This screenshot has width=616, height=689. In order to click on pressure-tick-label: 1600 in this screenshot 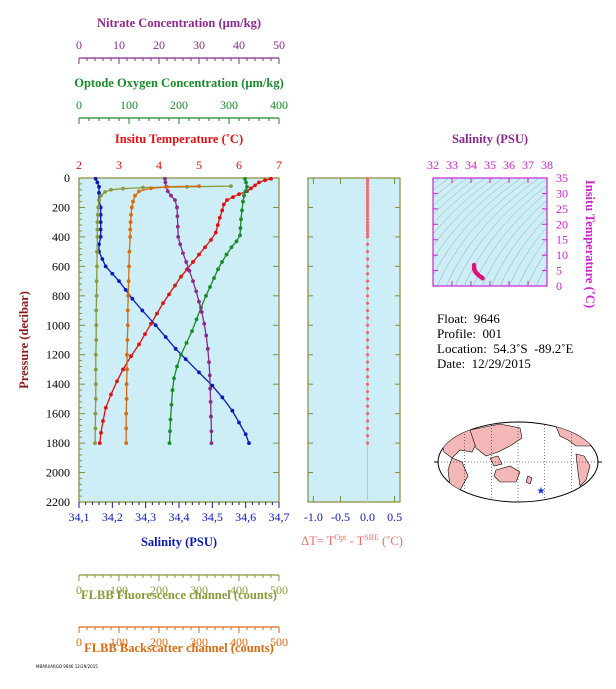, I will do `click(58, 414)`.